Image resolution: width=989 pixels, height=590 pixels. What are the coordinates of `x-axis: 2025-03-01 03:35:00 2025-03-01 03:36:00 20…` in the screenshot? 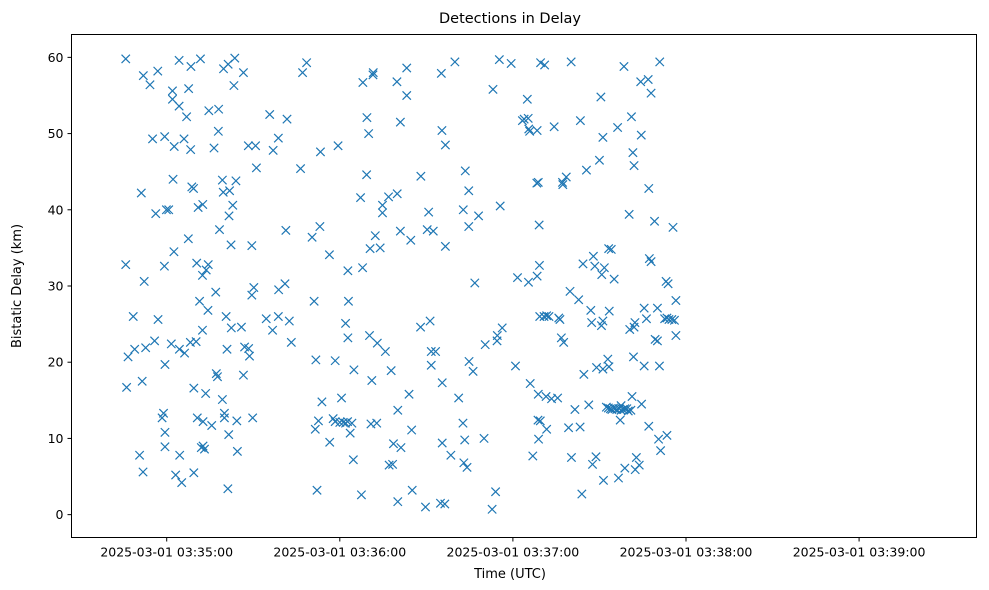 It's located at (513, 548).